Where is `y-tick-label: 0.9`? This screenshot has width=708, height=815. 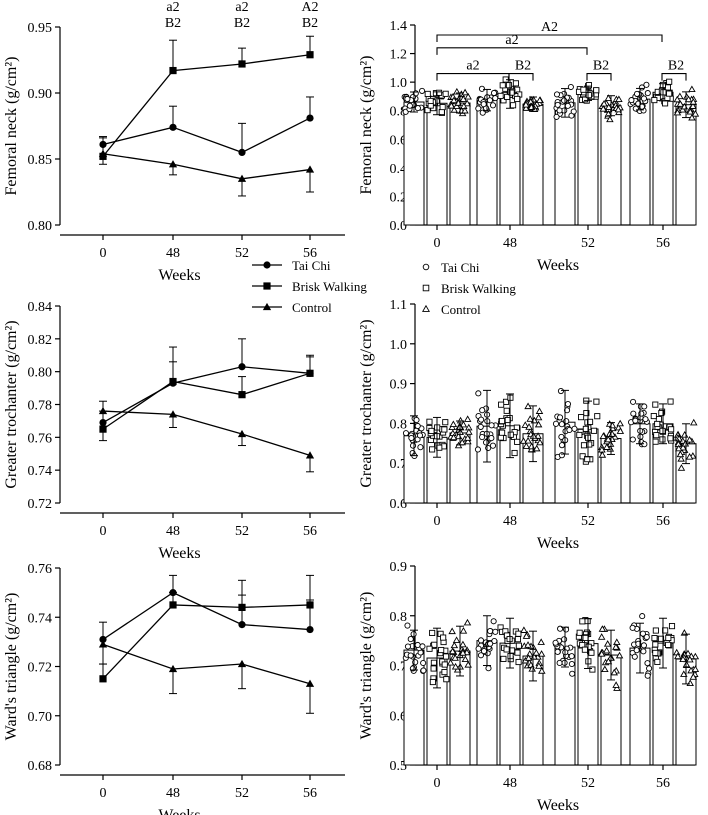
y-tick-label: 0.9 is located at coordinates (399, 385).